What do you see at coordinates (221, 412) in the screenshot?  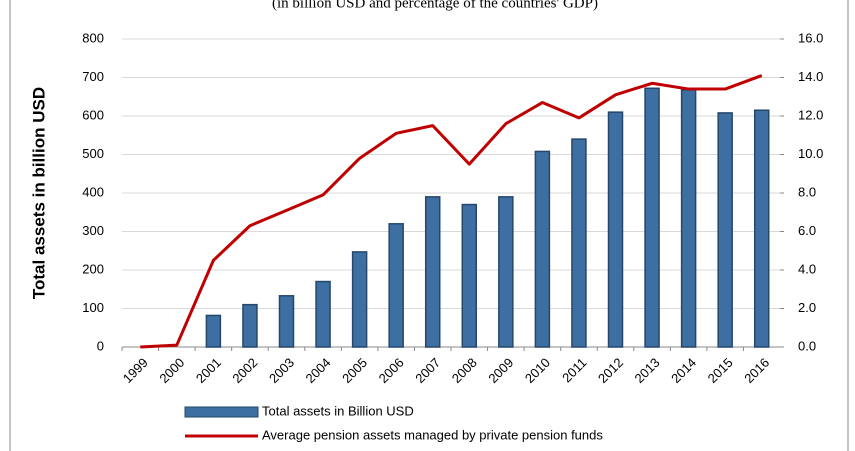 I see `legend-swatch` at bounding box center [221, 412].